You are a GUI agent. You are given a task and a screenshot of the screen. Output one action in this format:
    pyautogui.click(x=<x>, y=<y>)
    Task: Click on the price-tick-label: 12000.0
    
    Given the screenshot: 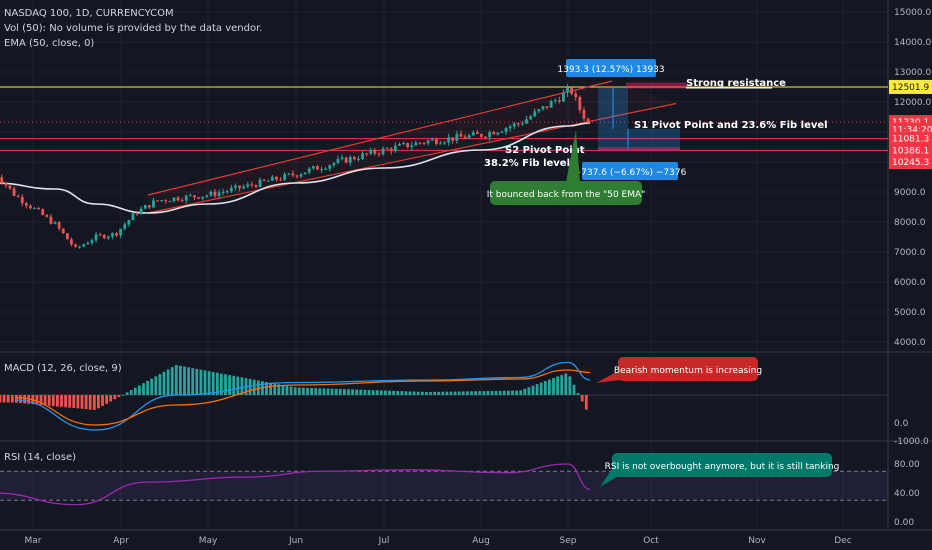 What is the action you would take?
    pyautogui.click(x=912, y=103)
    